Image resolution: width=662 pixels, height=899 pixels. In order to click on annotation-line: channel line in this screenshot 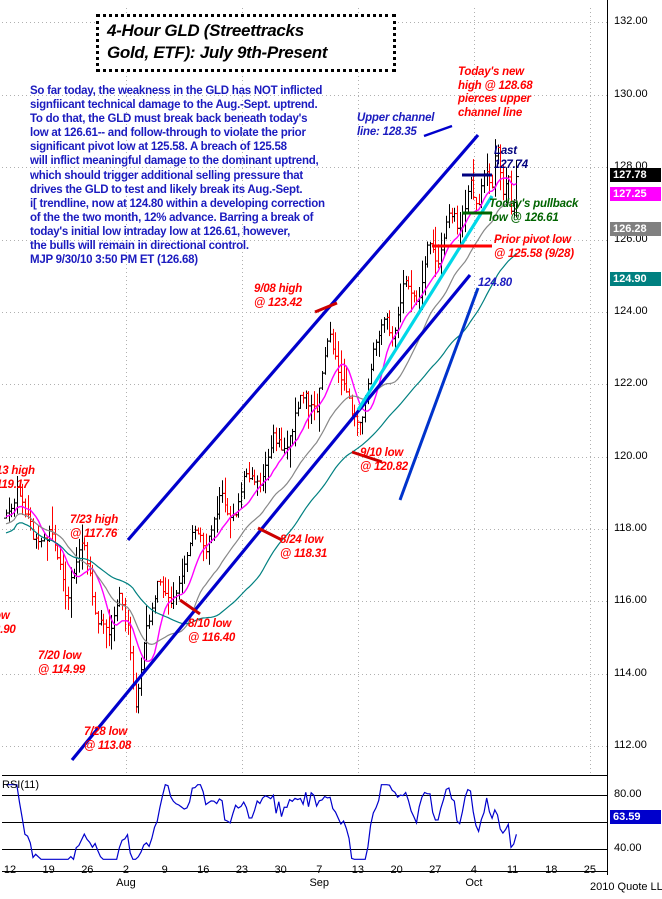, I will do `click(490, 112)`.